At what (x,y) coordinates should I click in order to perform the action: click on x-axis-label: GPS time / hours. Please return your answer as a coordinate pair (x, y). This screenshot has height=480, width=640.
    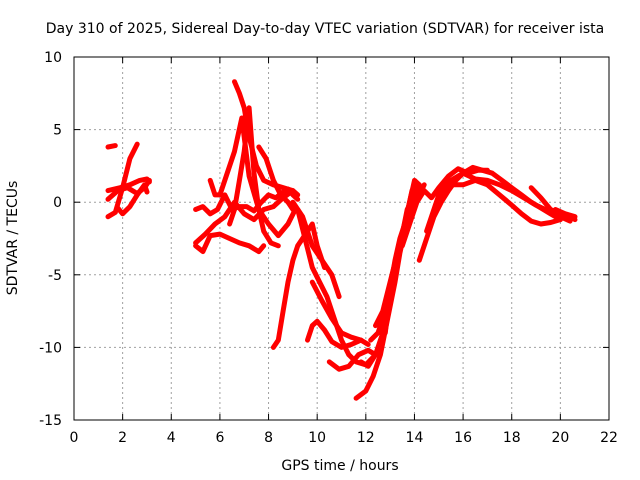
    Looking at the image, I should click on (339, 466).